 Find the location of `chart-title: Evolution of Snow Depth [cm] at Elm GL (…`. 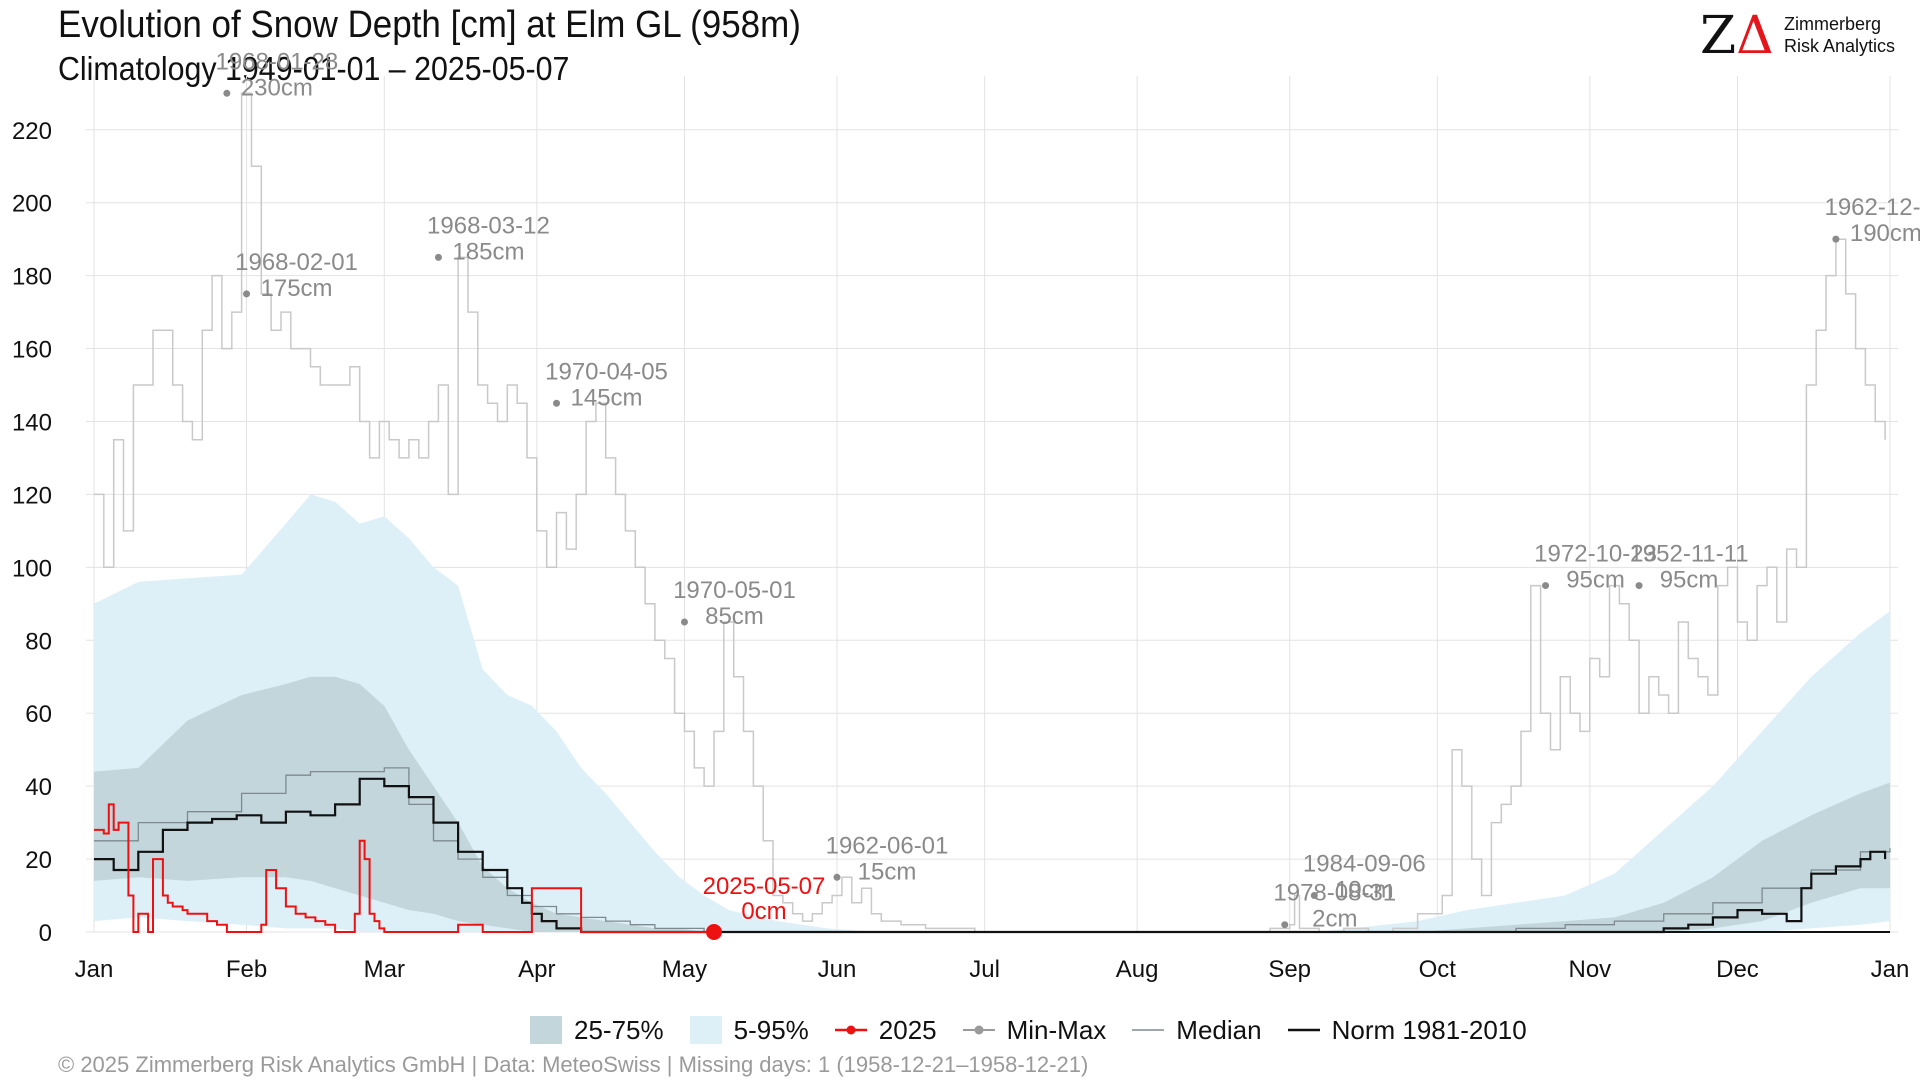

chart-title: Evolution of Snow Depth [cm] at Elm GL (… is located at coordinates (429, 25).